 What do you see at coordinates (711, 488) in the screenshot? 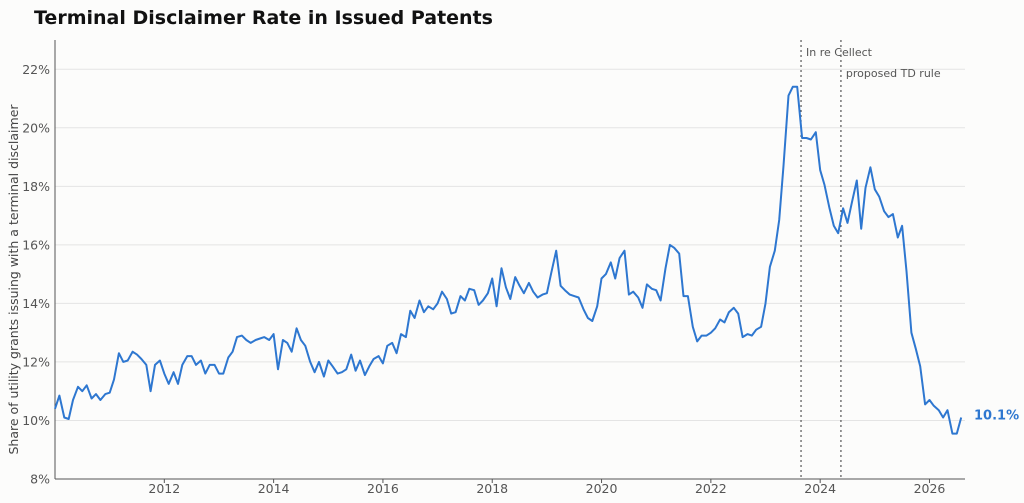
I see `x-tick-label: 2022` at bounding box center [711, 488].